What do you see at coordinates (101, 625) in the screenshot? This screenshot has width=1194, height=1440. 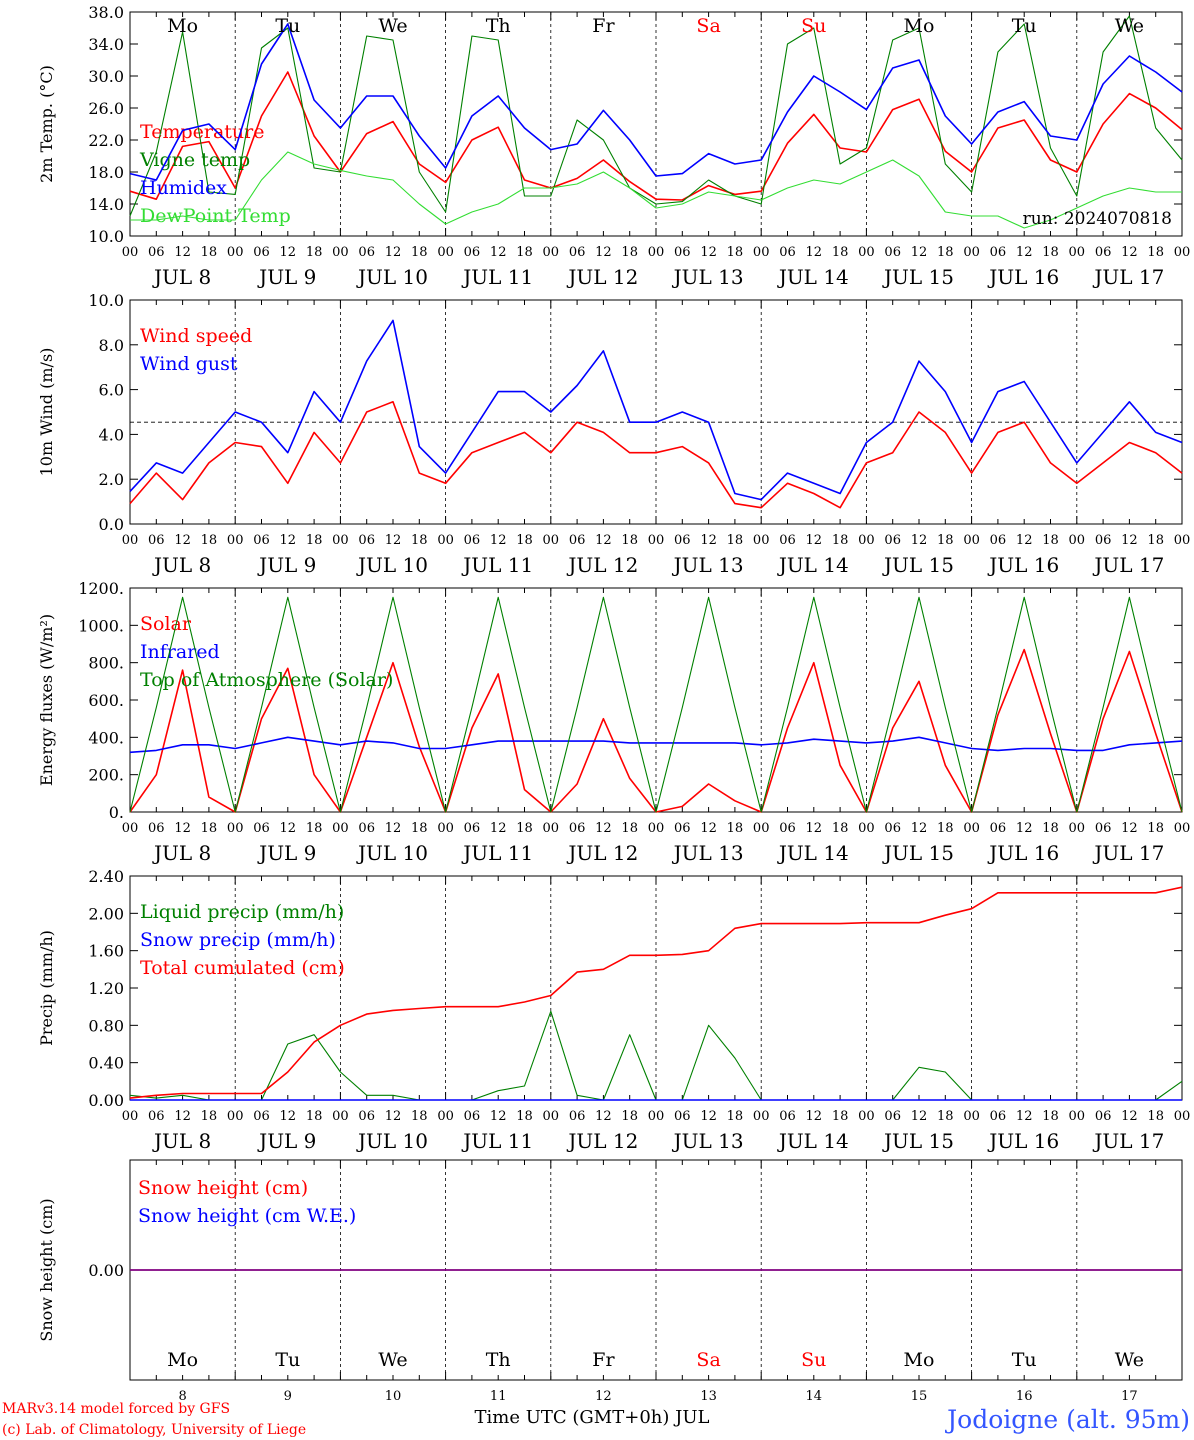 I see `y-tick-label: 1000.` at bounding box center [101, 625].